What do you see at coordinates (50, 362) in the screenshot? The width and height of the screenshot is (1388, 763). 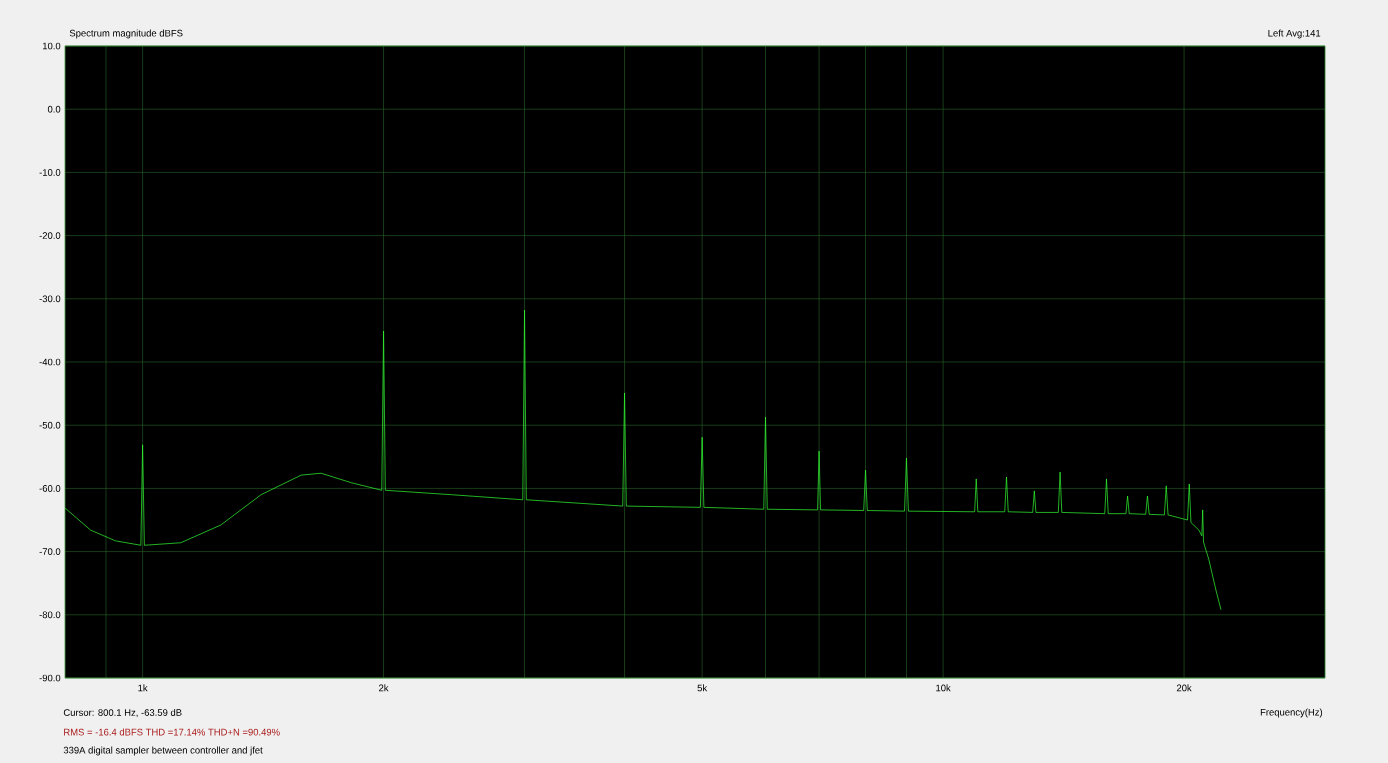 I see `y-tick-label: -40.0` at bounding box center [50, 362].